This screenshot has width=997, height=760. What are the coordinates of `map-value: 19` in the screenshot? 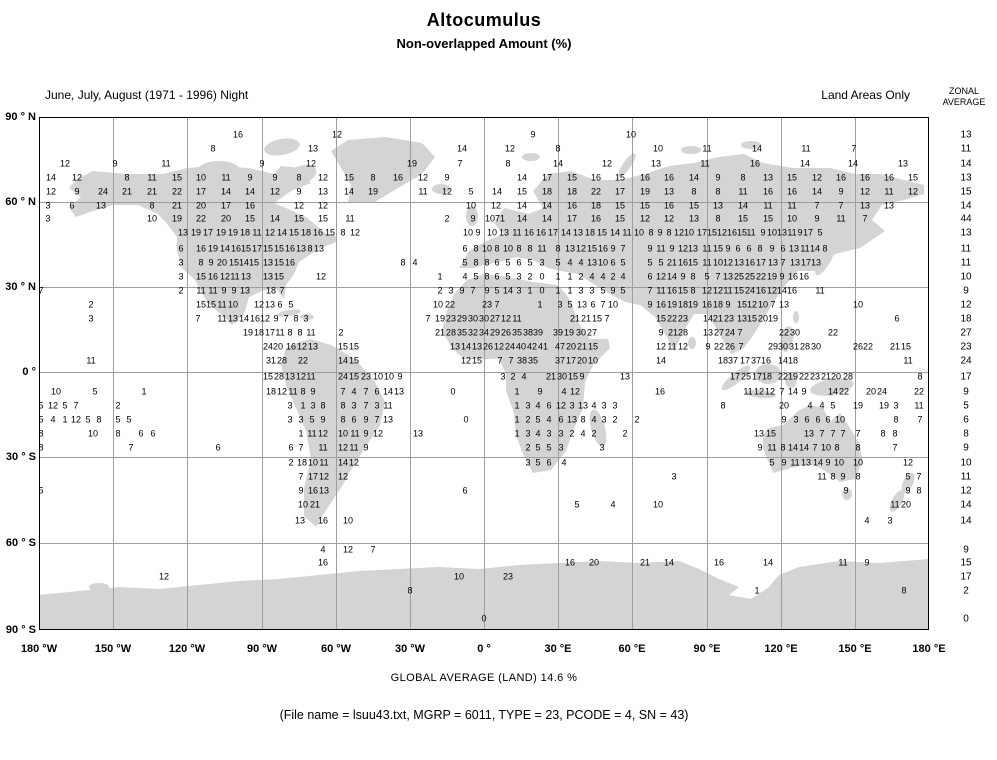 It's located at (793, 376).